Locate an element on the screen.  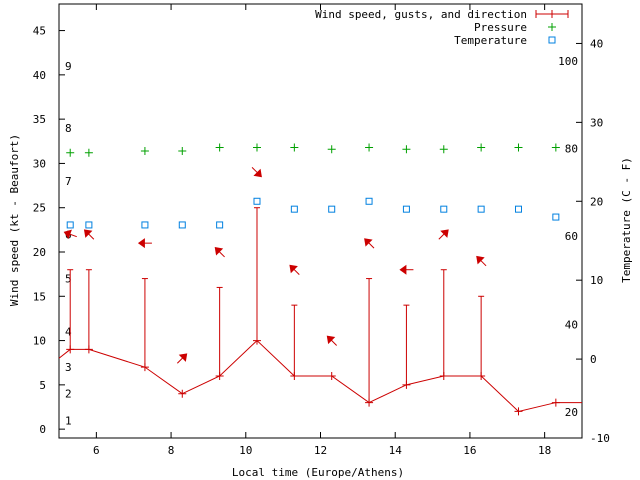
y-left-tick-label: 40 is located at coordinates (39, 75).